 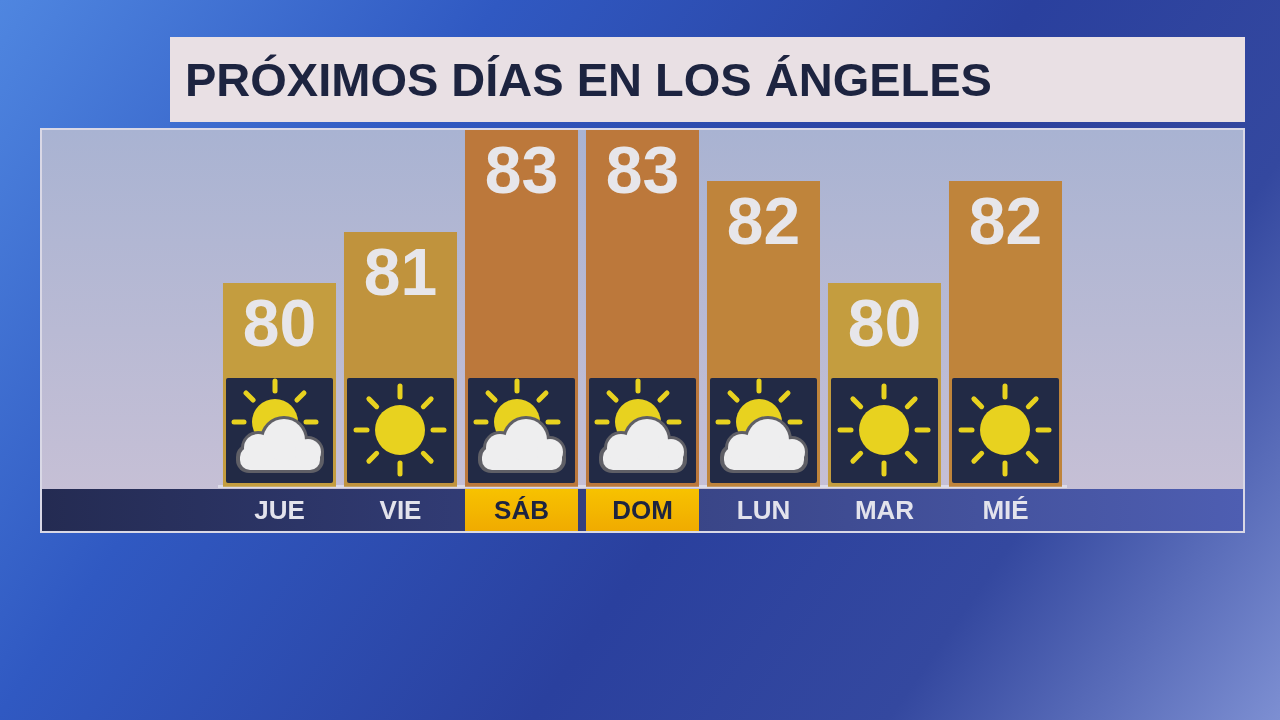 What do you see at coordinates (763, 509) in the screenshot?
I see `x-tick-label: LUN` at bounding box center [763, 509].